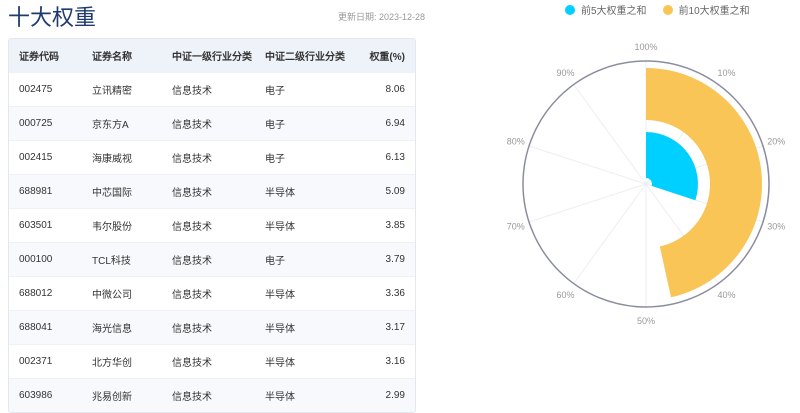 The width and height of the screenshot is (800, 413). I want to click on cell: 002415, so click(36, 157).